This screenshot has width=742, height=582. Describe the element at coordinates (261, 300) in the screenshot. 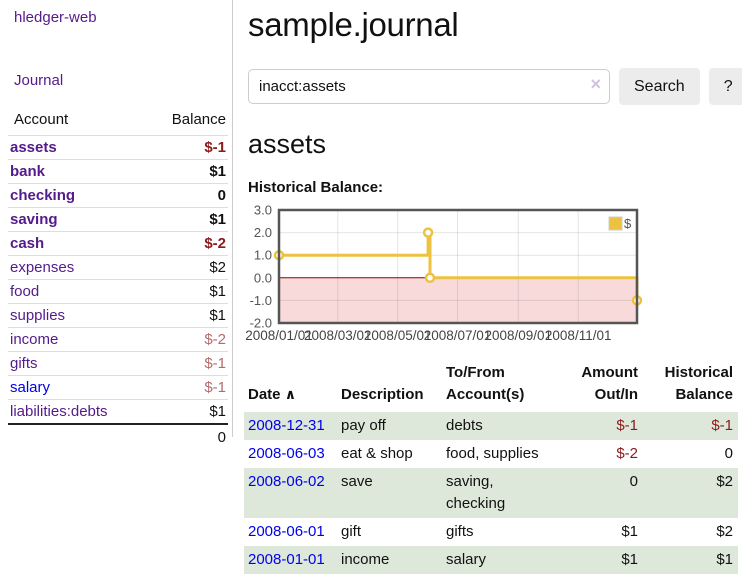

I see `svg-text: -1.0` at that location.